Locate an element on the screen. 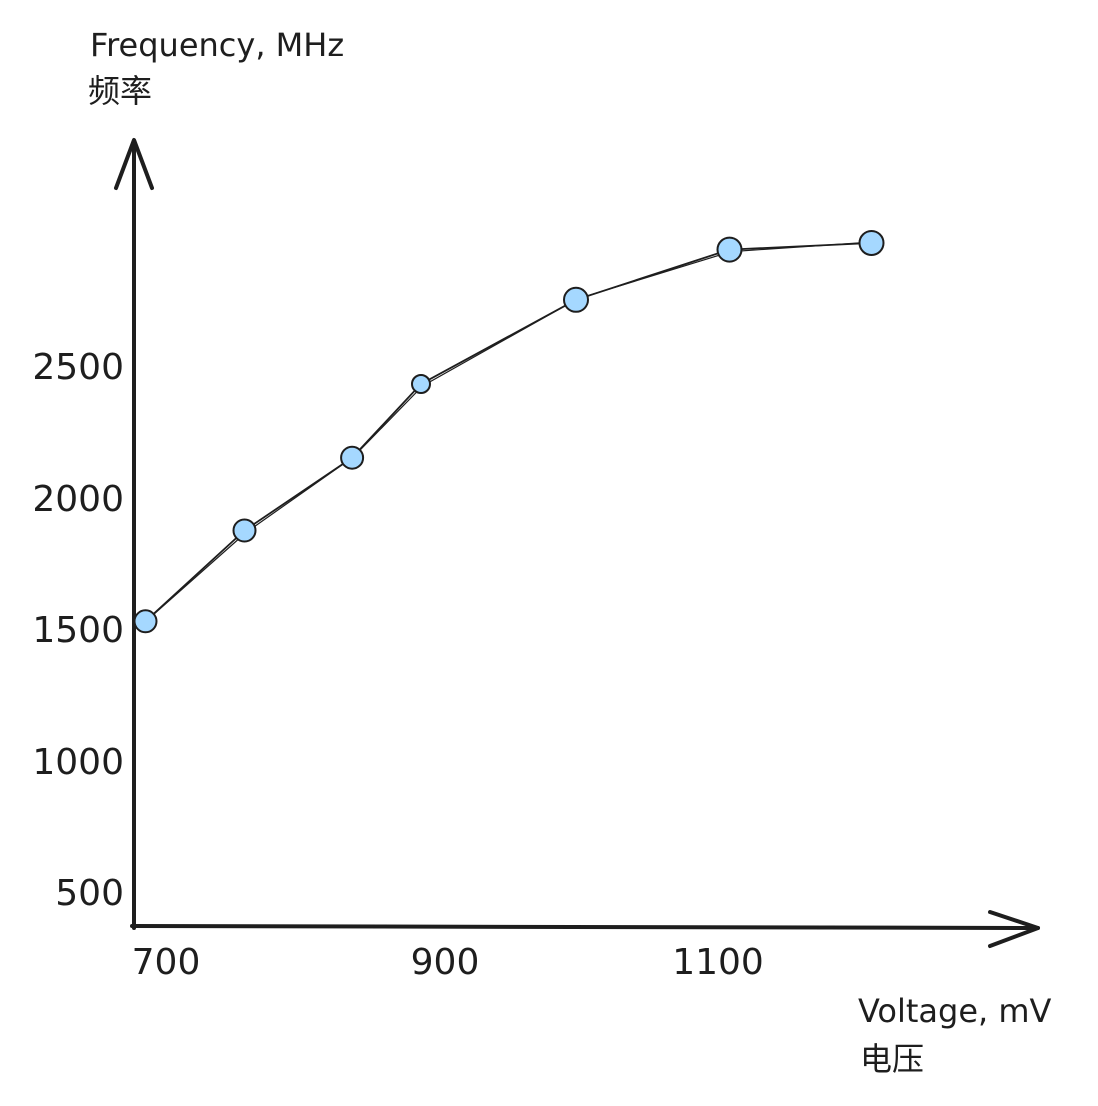  x-tick-label: 700 is located at coordinates (166, 962).